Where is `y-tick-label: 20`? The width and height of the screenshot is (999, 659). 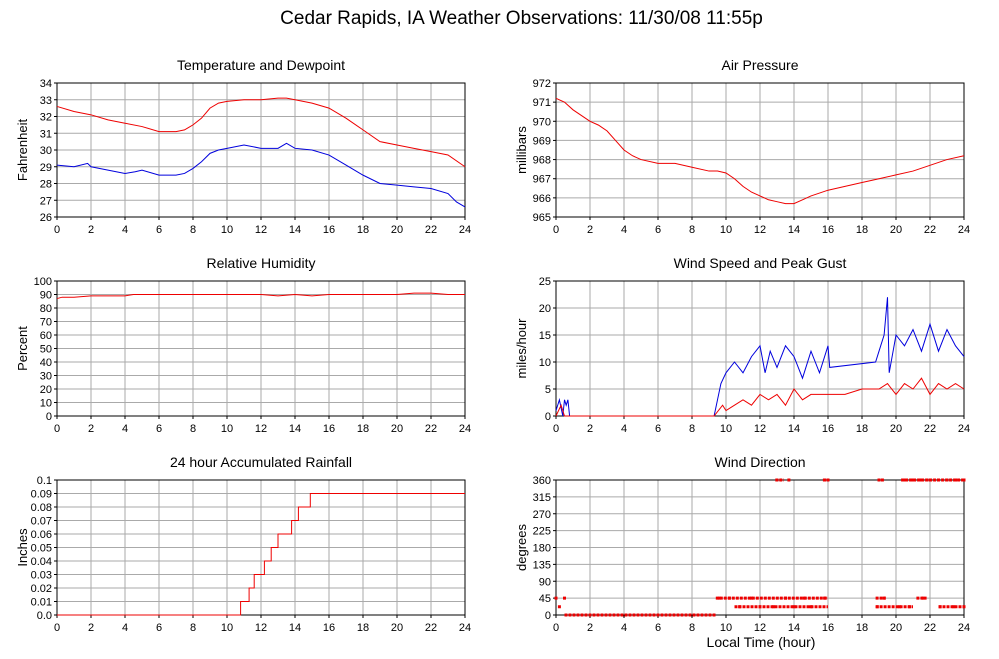
y-tick-label: 20 is located at coordinates (545, 309).